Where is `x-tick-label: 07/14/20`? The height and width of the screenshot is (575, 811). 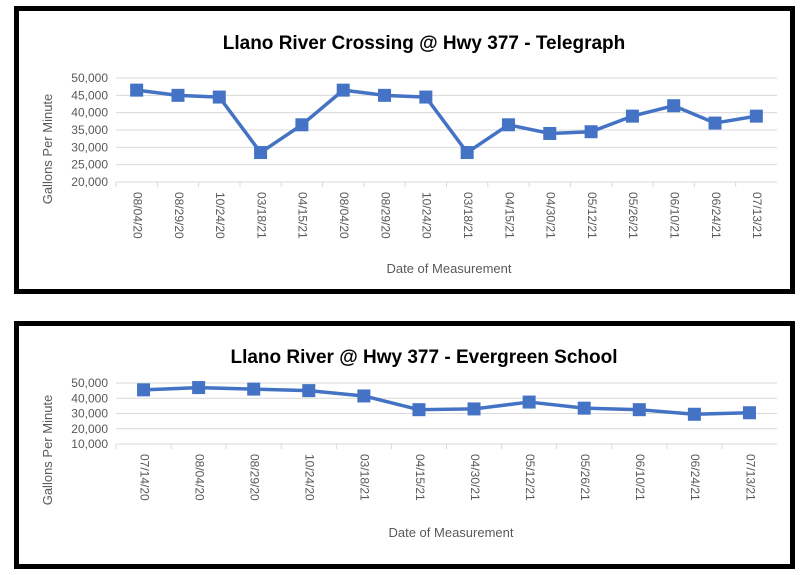 x-tick-label: 07/14/20 is located at coordinates (144, 477).